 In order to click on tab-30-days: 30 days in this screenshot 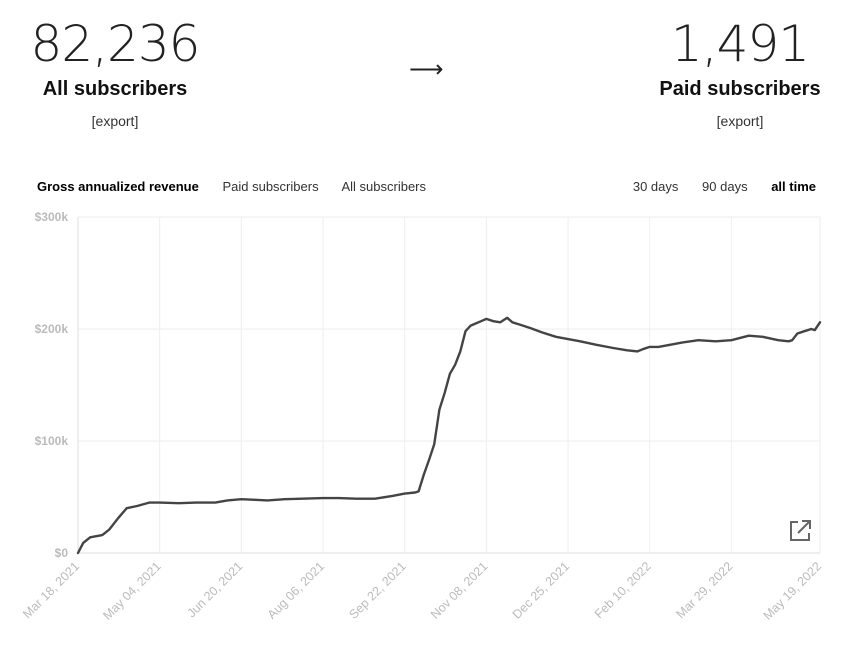, I will do `click(655, 186)`.